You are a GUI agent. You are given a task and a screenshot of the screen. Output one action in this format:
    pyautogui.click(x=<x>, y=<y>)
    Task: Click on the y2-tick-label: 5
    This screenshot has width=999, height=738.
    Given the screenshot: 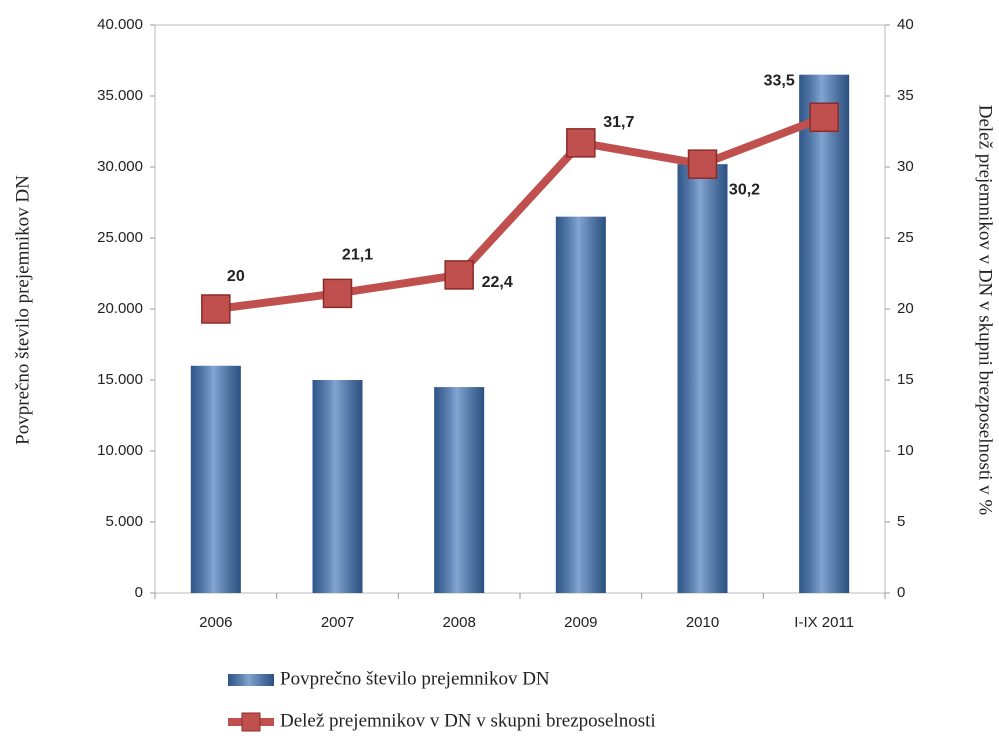 What is the action you would take?
    pyautogui.click(x=901, y=521)
    